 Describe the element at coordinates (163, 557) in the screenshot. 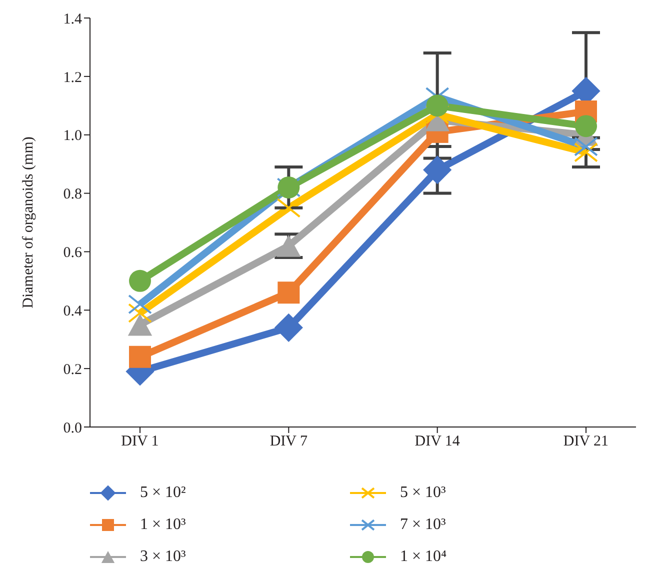

I see `legend-label: 3 × 10³` at that location.